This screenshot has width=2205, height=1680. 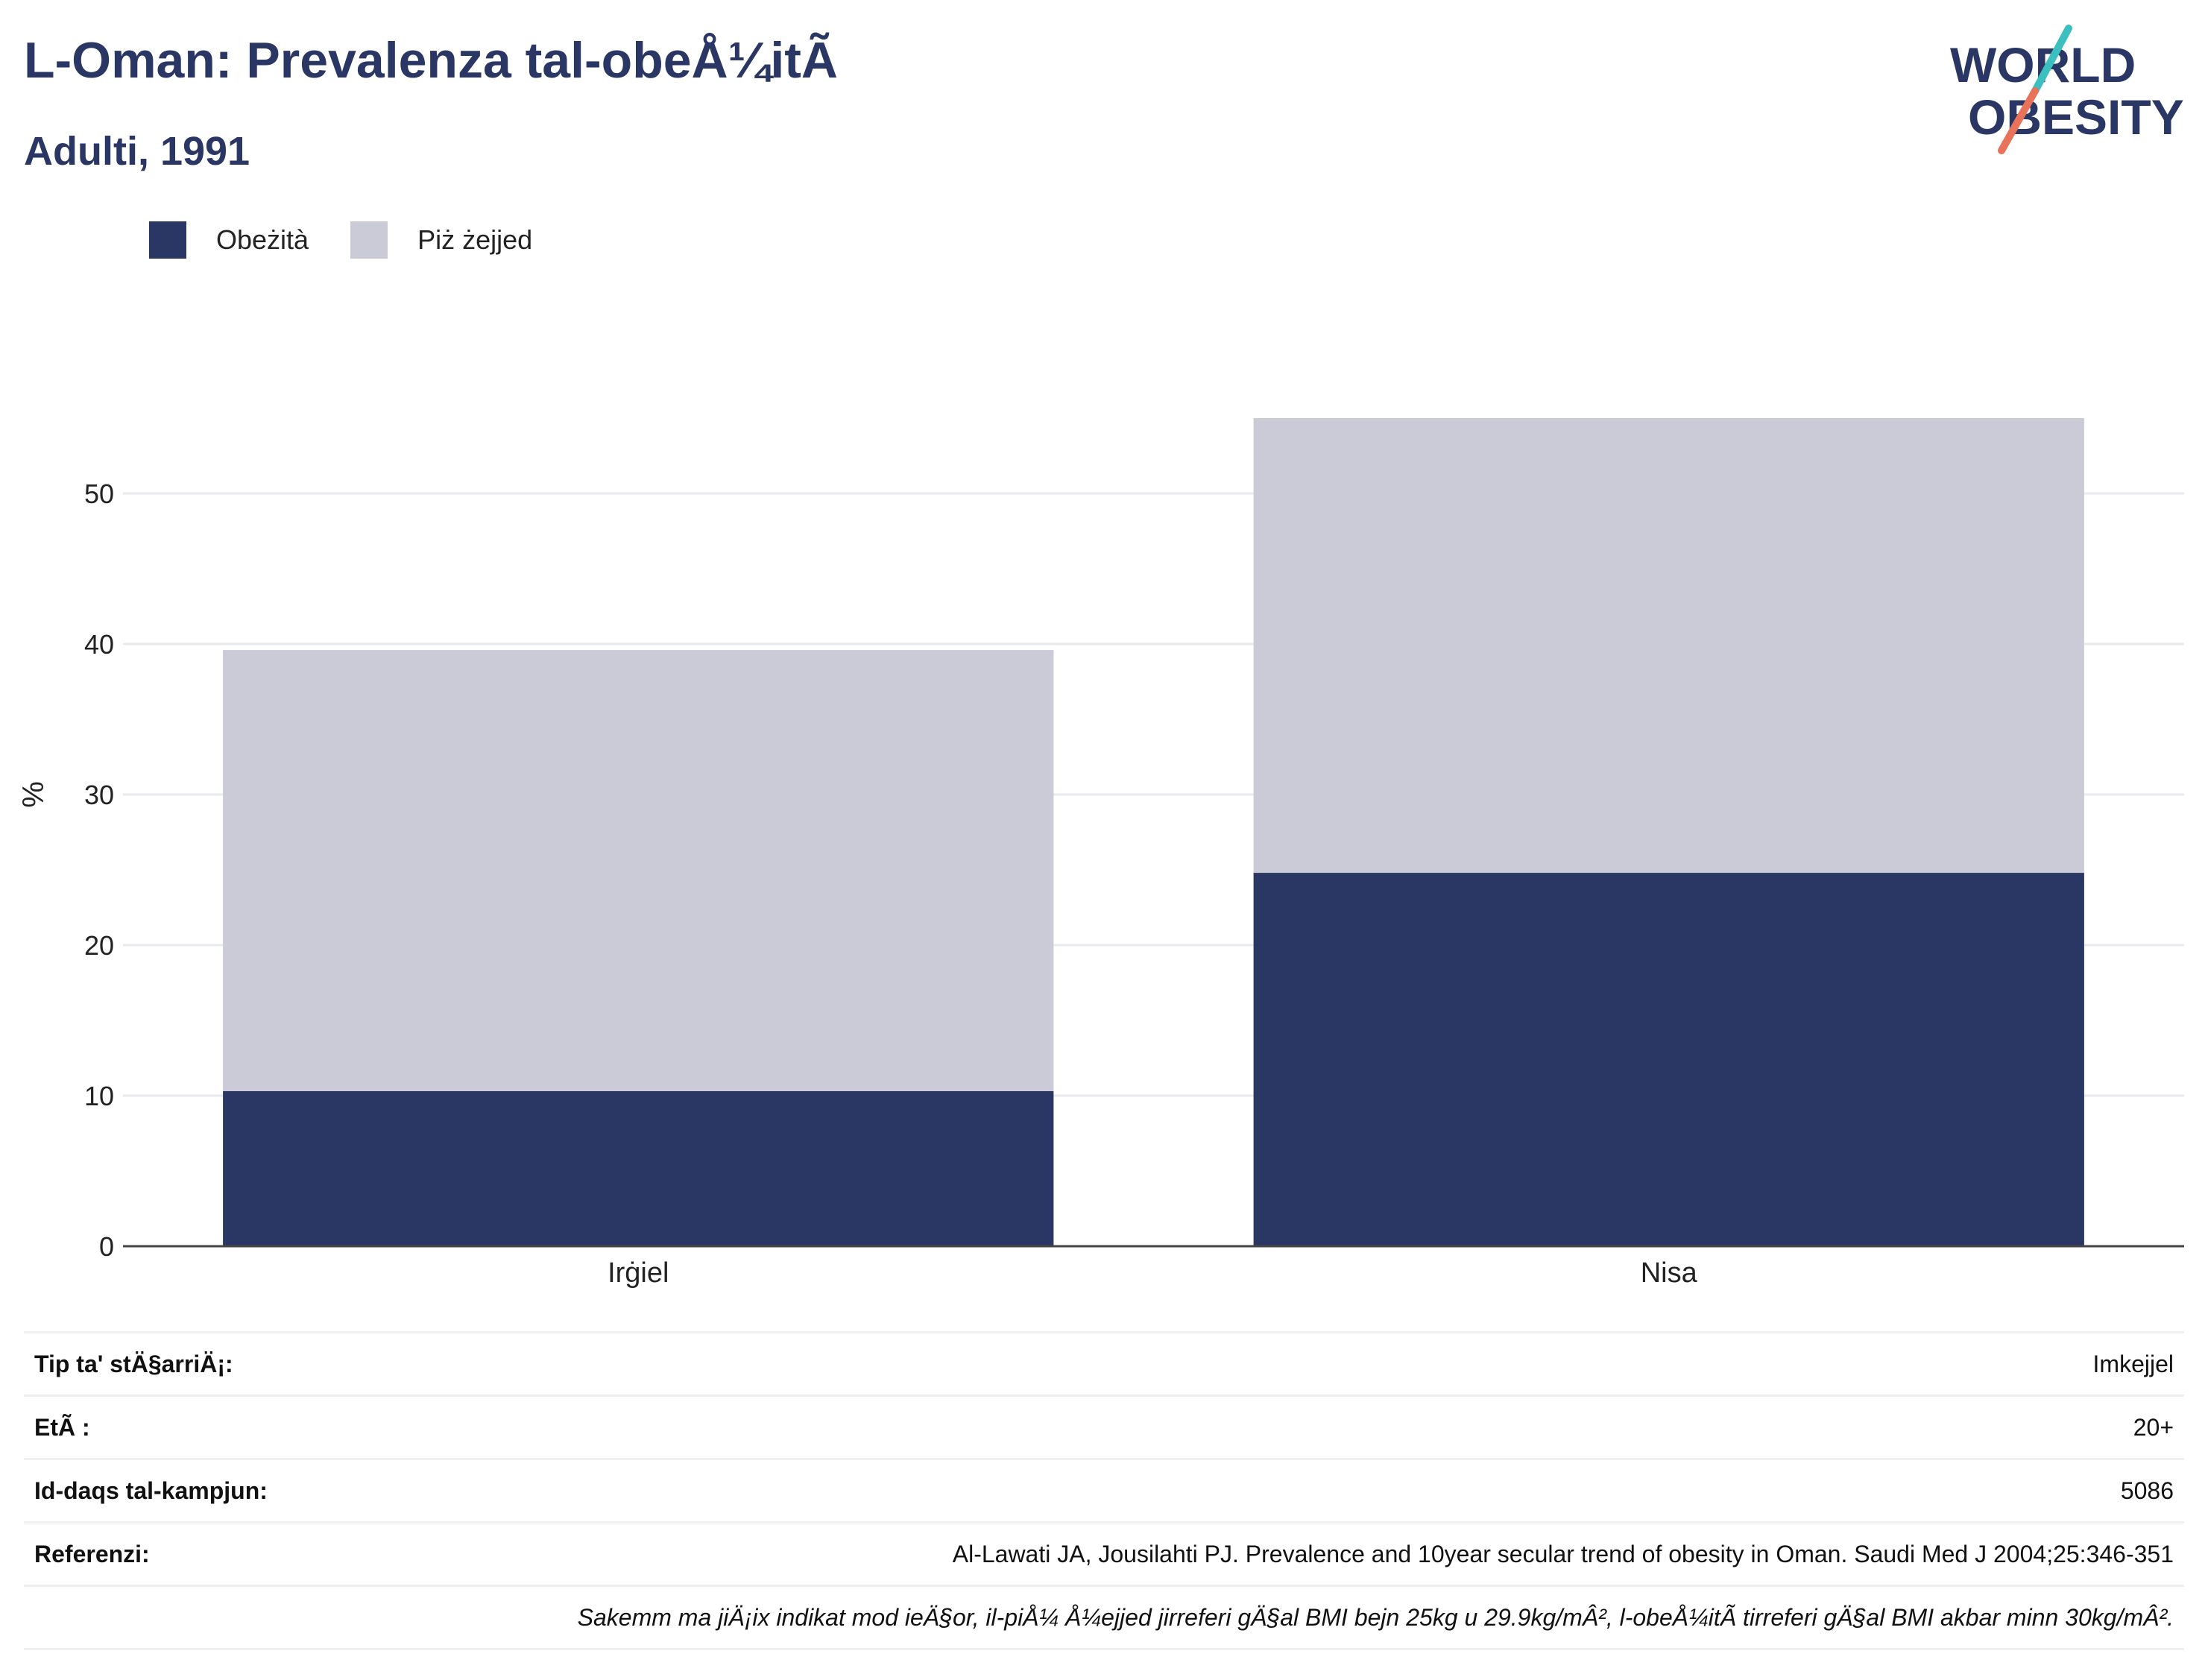 What do you see at coordinates (207, 1427) in the screenshot?
I see `info-label-age: EtÃ :` at bounding box center [207, 1427].